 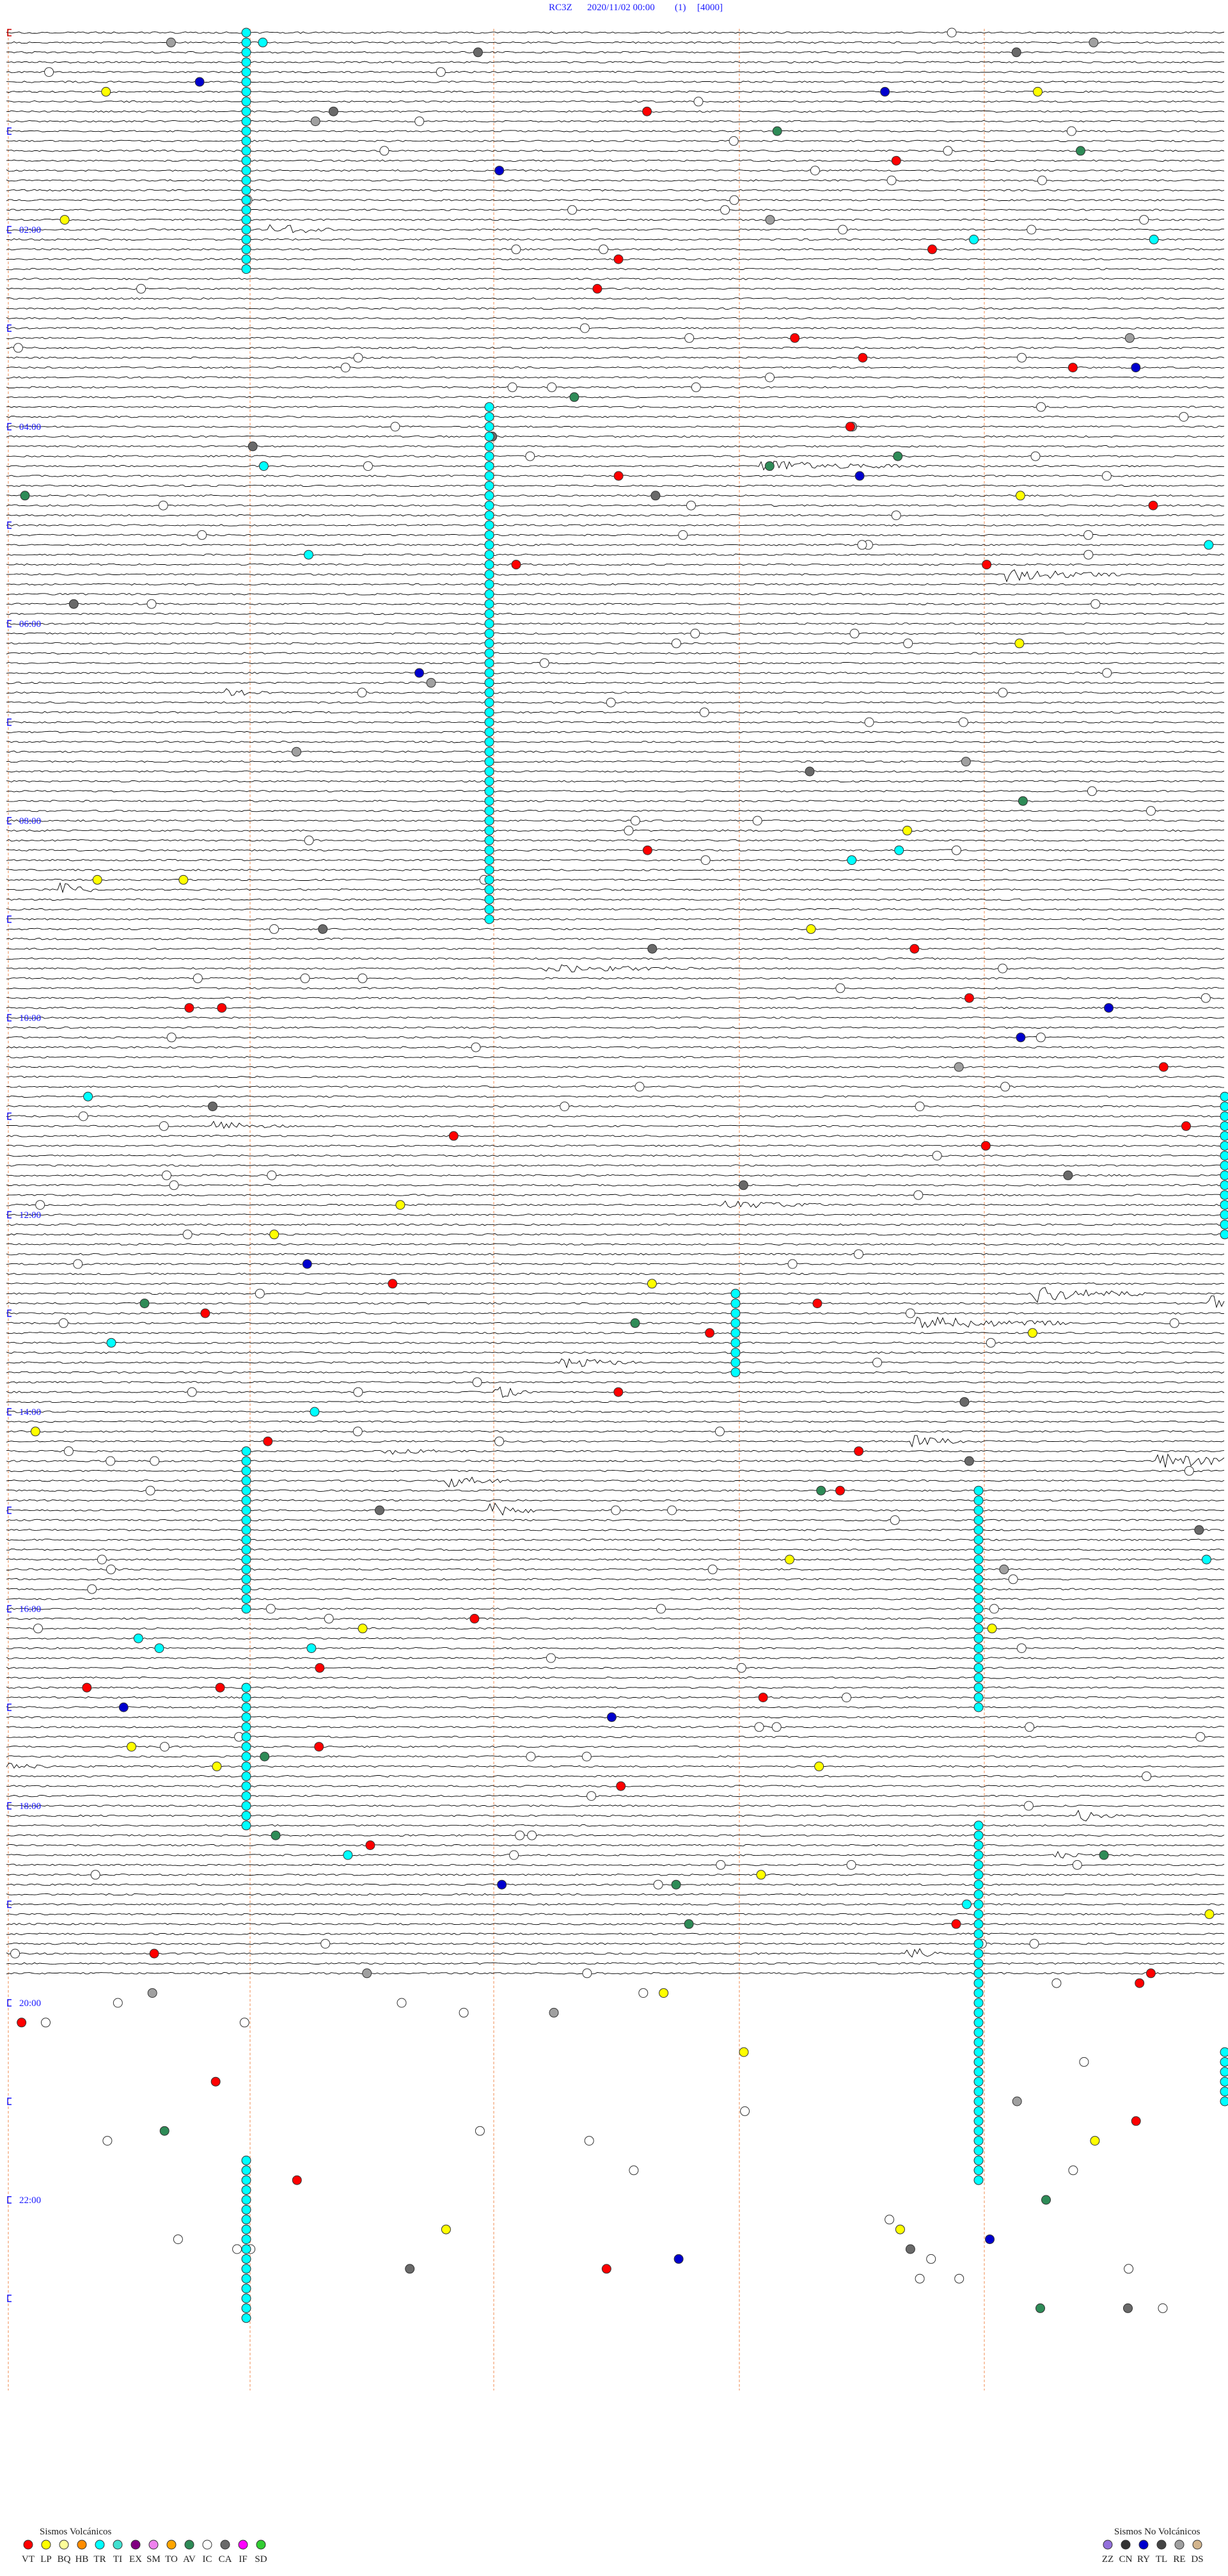 I want to click on time-label: 04:00, so click(x=30, y=427).